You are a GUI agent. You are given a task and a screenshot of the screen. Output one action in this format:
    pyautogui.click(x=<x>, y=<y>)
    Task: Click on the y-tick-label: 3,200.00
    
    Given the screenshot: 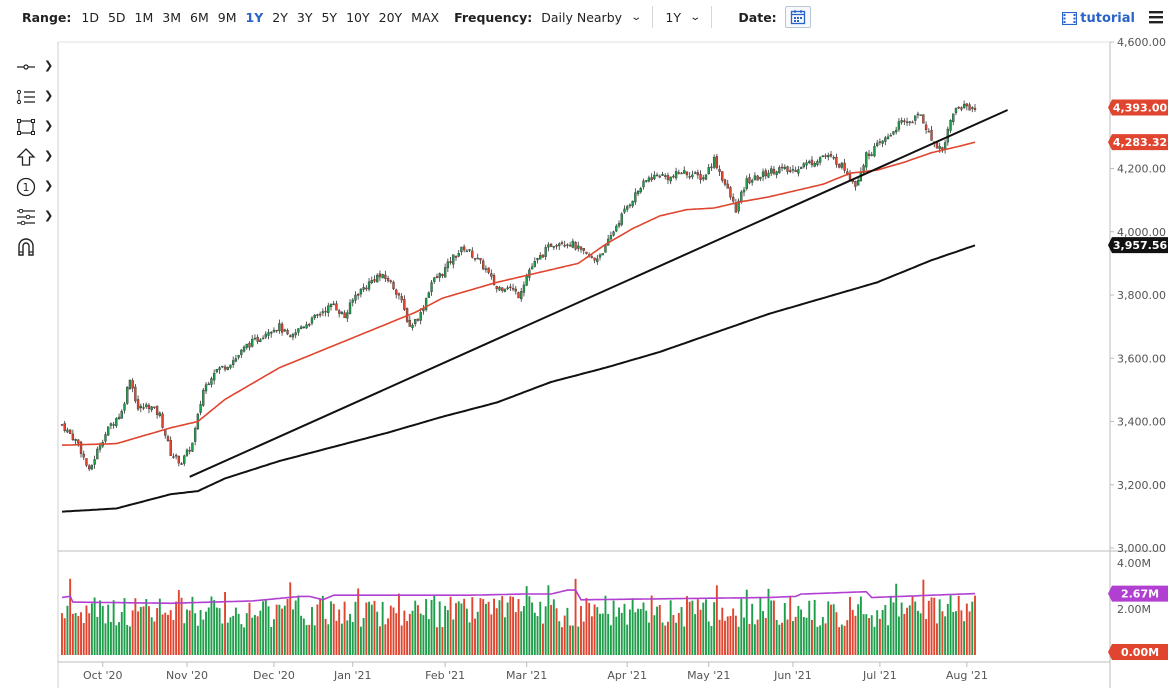 What is the action you would take?
    pyautogui.click(x=1141, y=485)
    